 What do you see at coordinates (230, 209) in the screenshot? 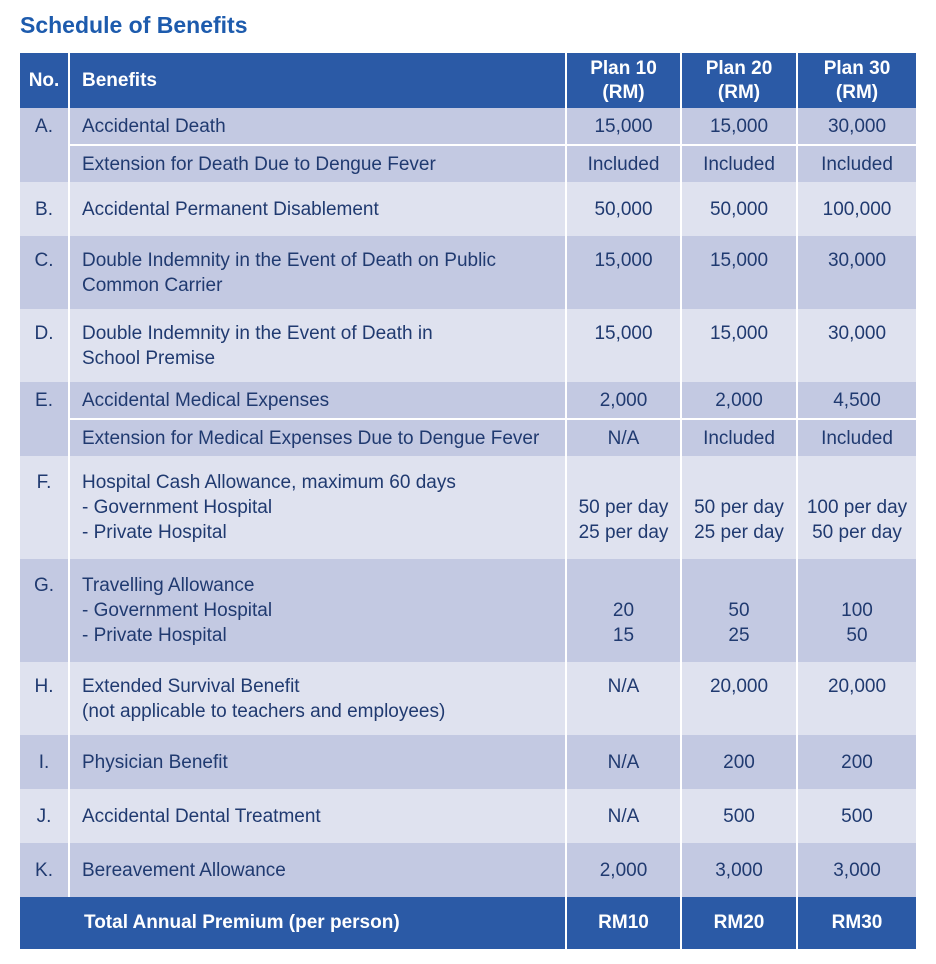
I see `benefit-line: Accidental Permanent Disablement` at bounding box center [230, 209].